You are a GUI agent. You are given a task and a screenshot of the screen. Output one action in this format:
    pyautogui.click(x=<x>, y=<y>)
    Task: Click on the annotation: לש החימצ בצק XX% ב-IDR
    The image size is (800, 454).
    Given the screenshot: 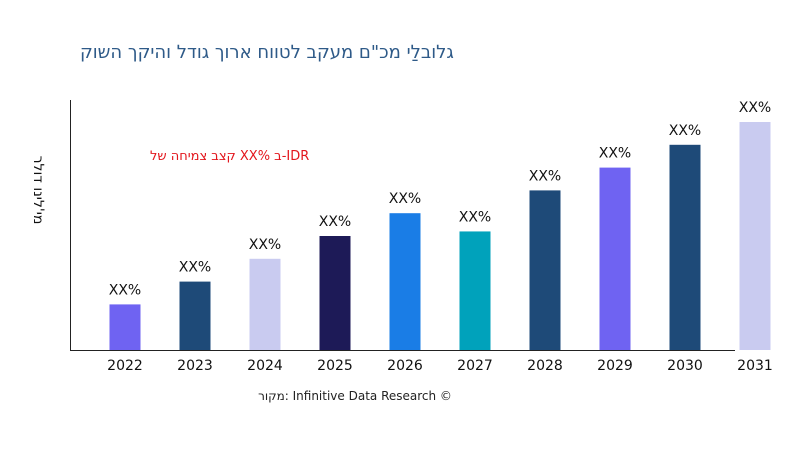 What is the action you would take?
    pyautogui.click(x=229, y=156)
    